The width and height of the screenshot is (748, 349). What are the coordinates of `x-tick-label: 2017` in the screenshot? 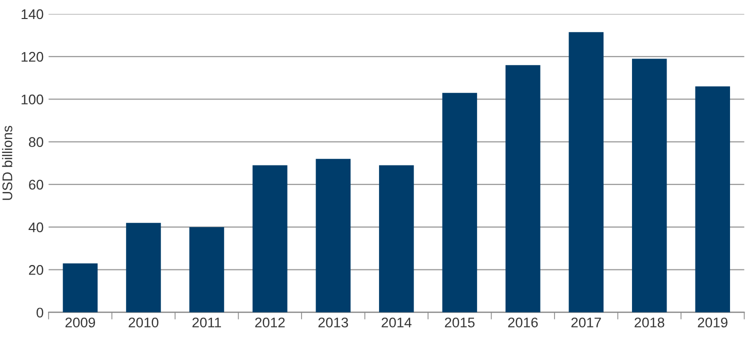 It's located at (586, 323).